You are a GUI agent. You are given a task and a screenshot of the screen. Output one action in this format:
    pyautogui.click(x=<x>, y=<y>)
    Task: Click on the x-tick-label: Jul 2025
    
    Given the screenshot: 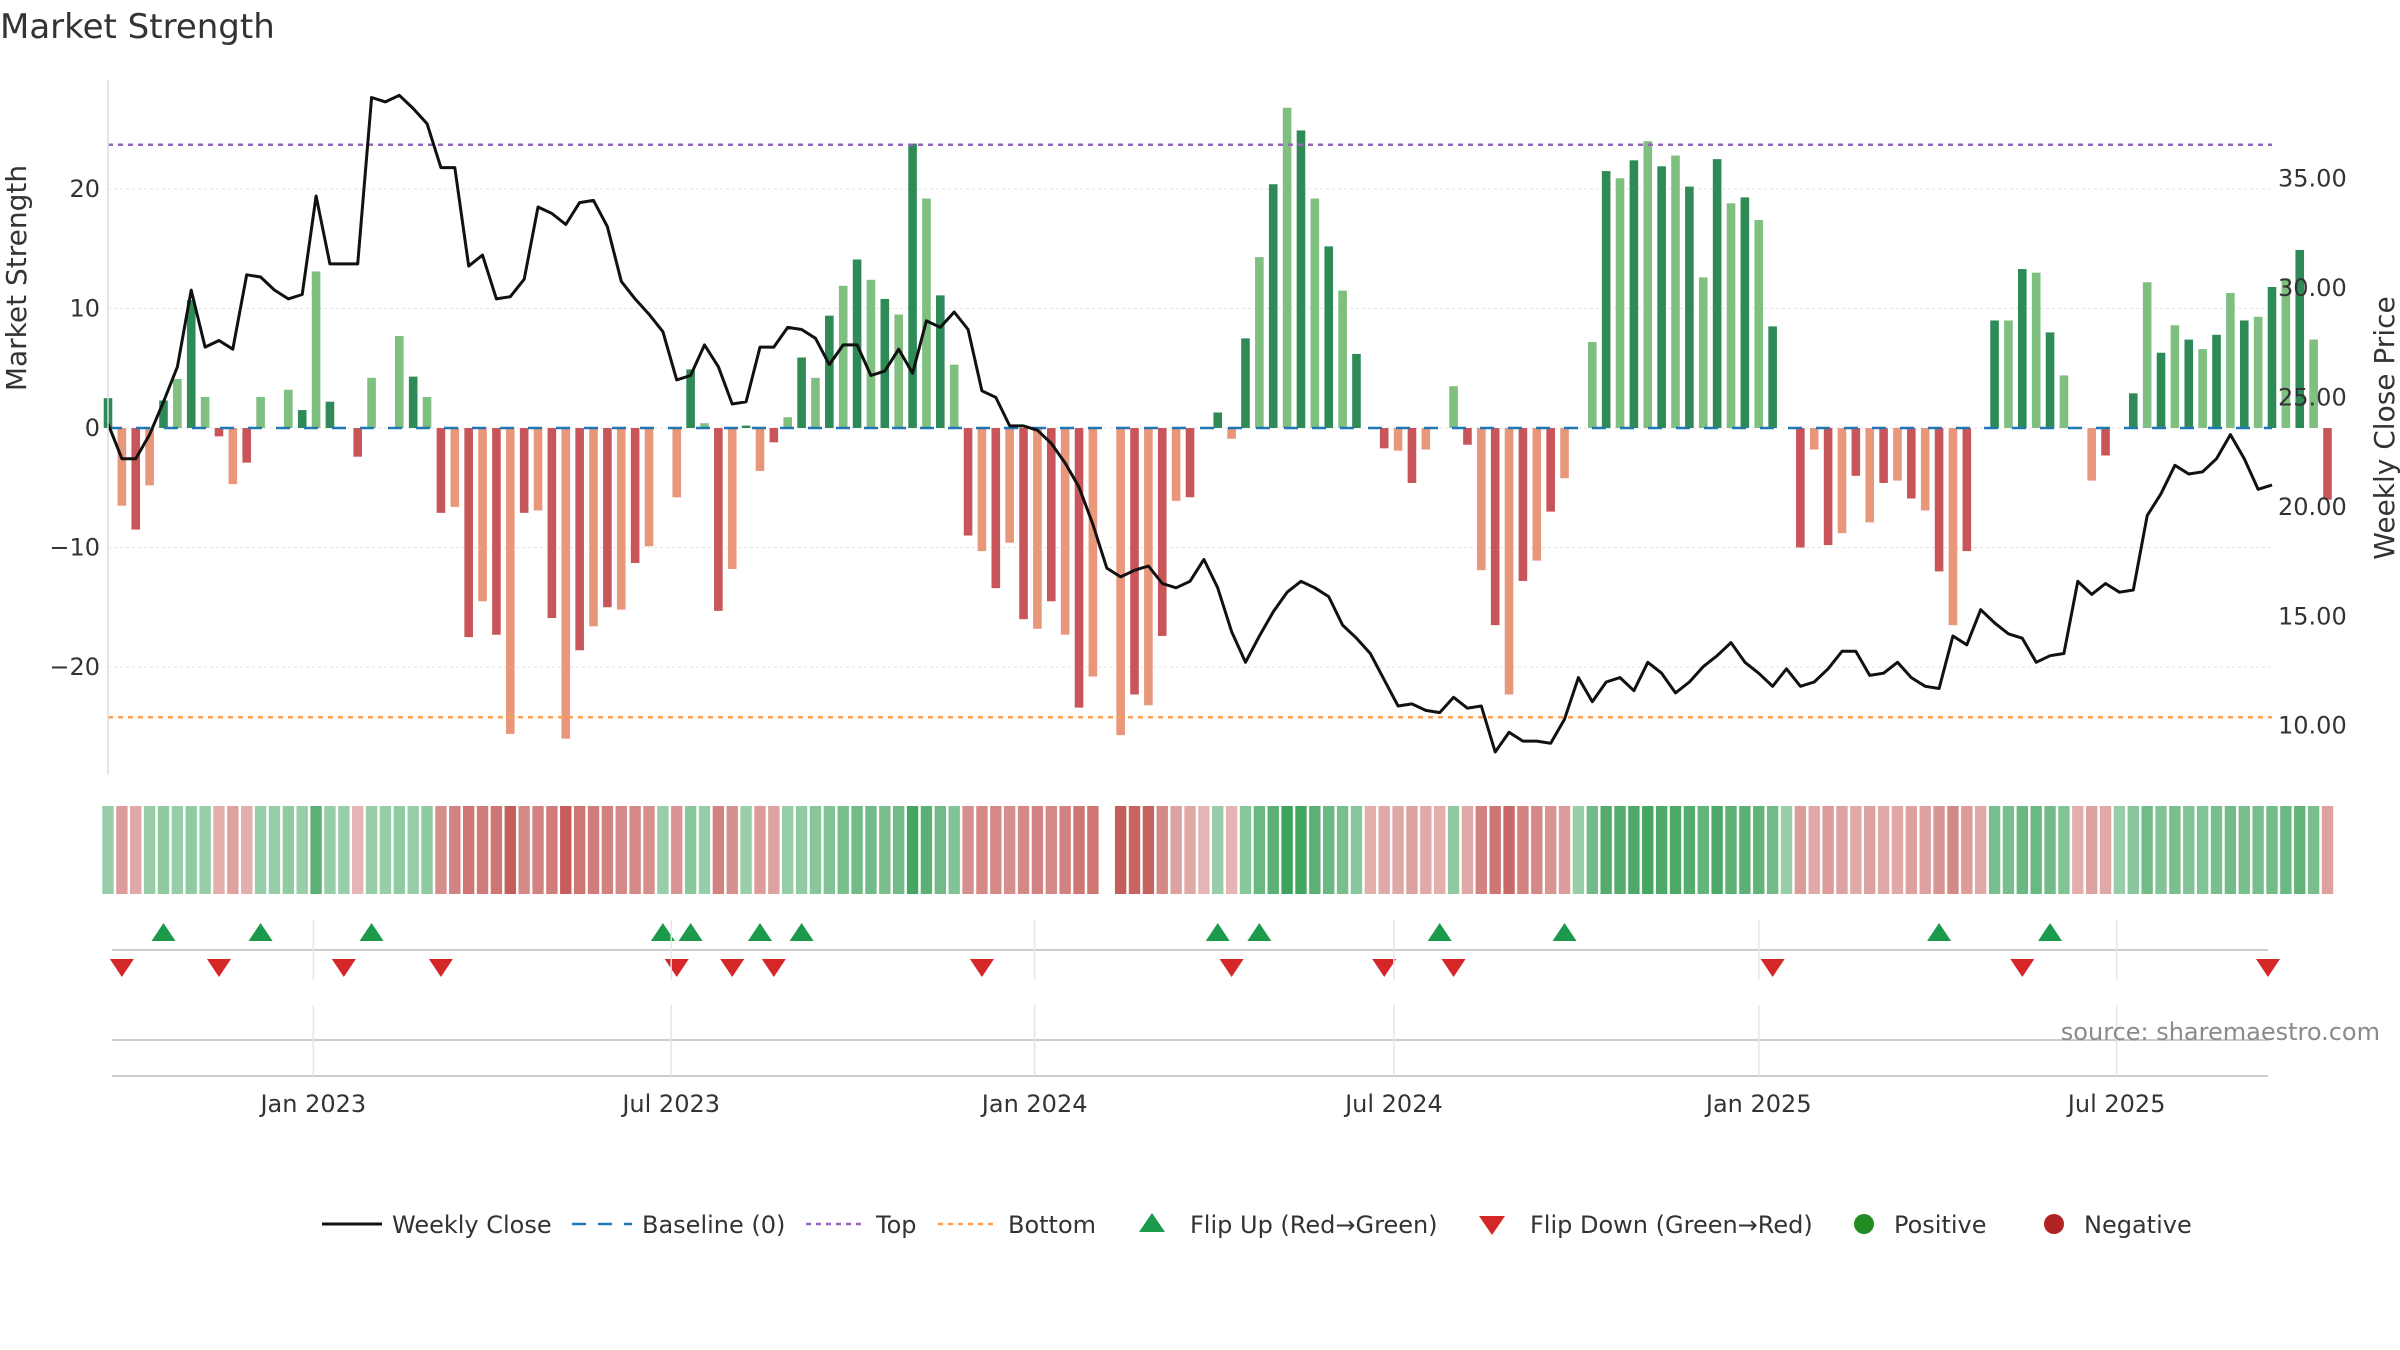 What is the action you would take?
    pyautogui.click(x=2116, y=1104)
    